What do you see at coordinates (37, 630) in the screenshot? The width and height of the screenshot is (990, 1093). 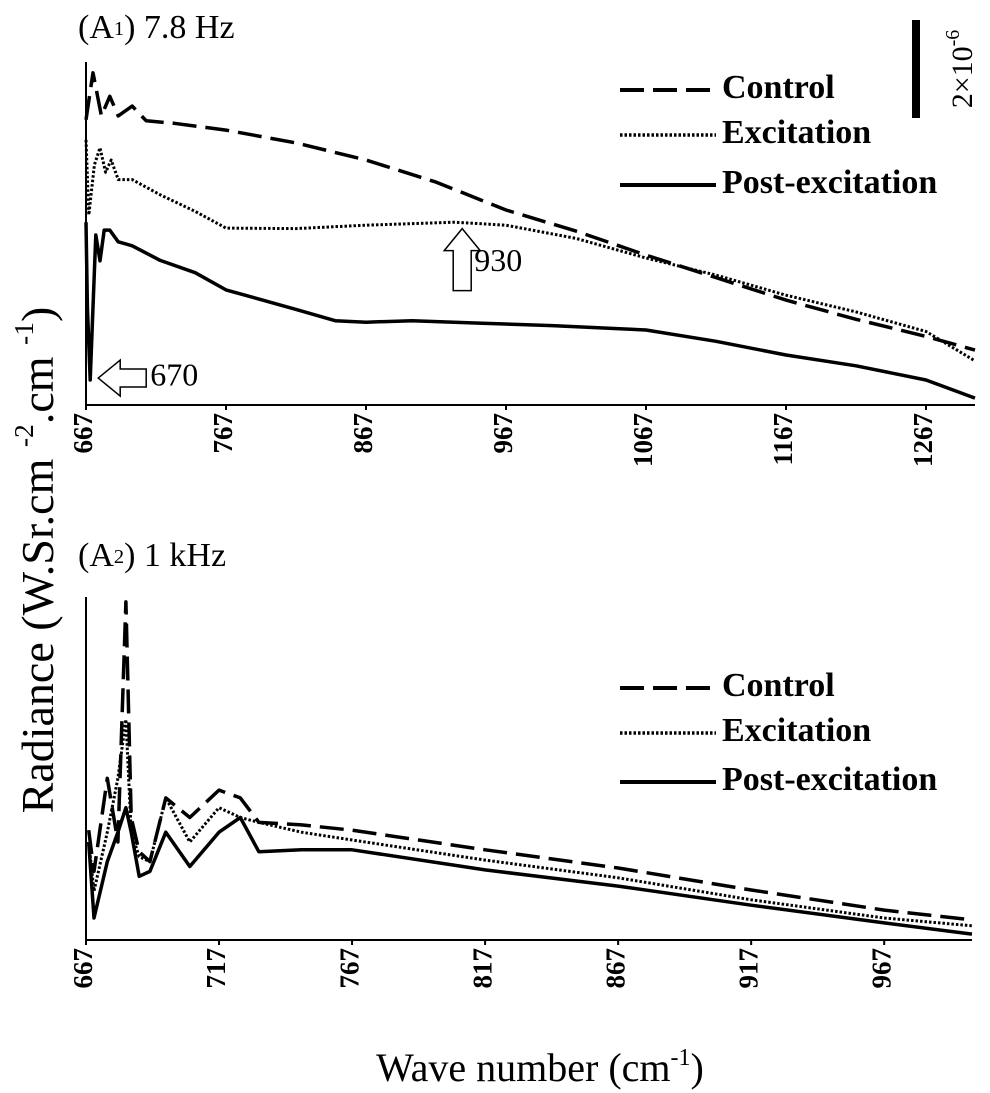 I see `label-part: Radiance (W.Sr.cm` at bounding box center [37, 630].